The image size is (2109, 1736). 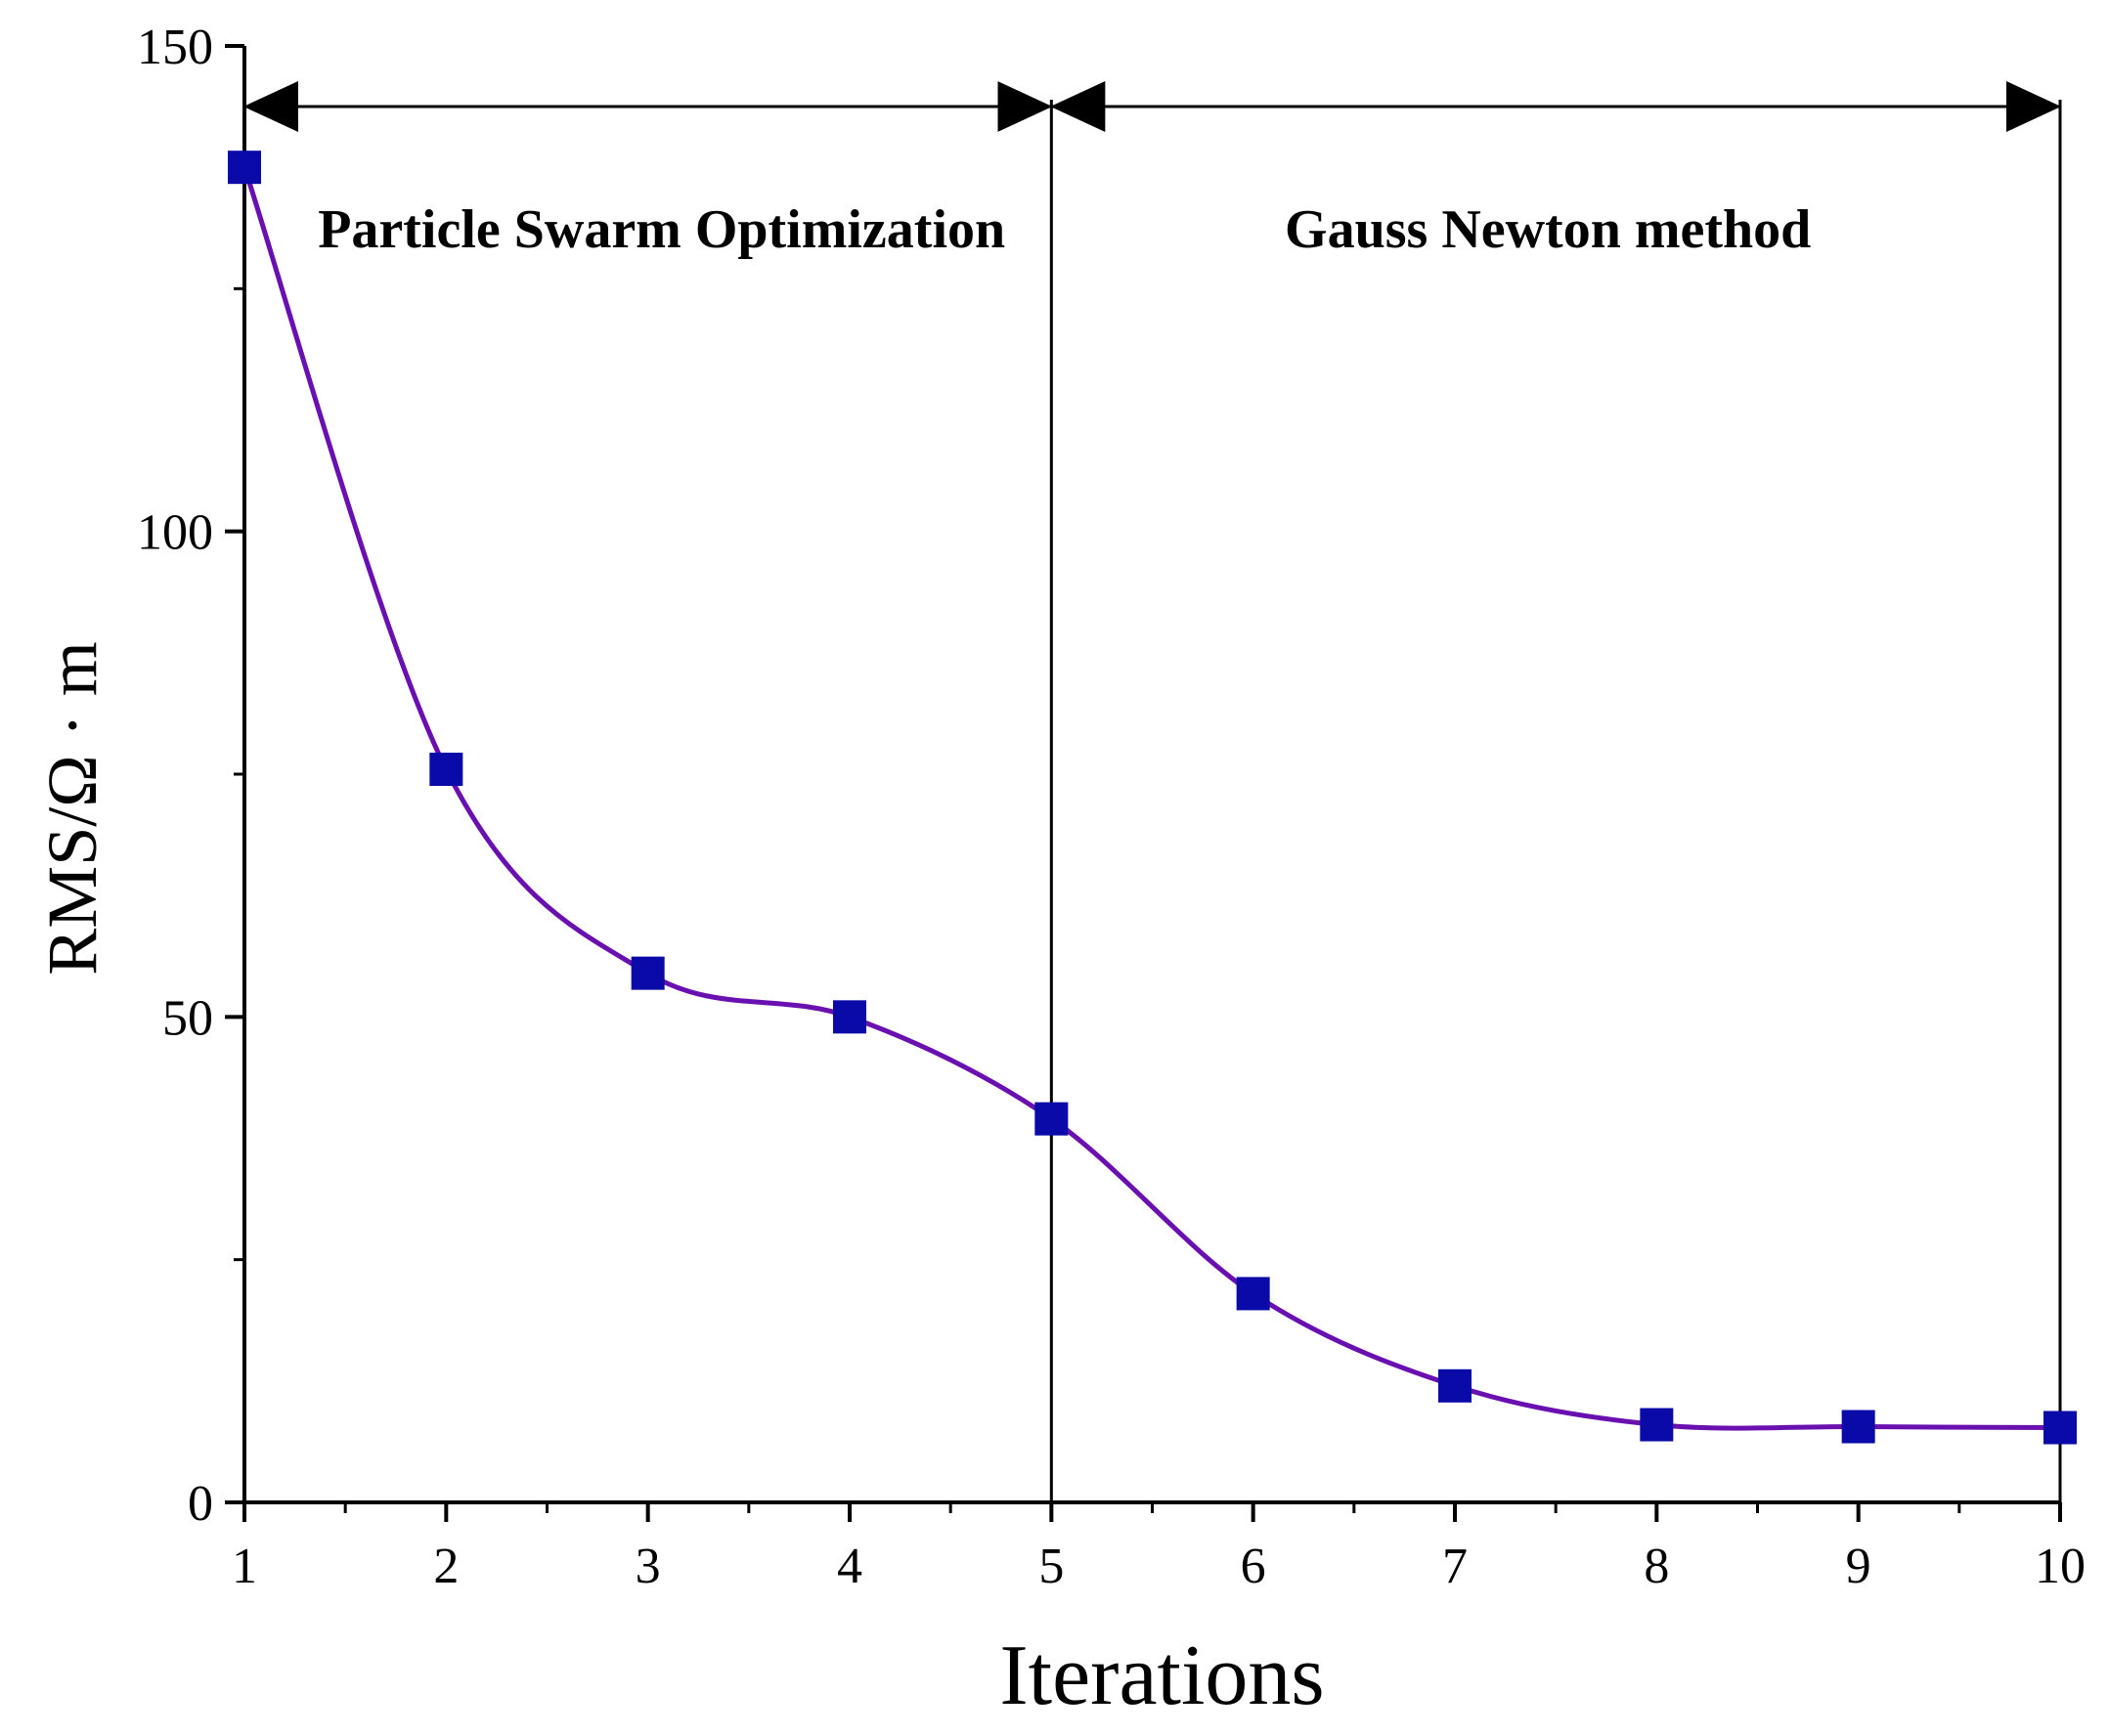 I want to click on pso-phase-label: Particle Swarm Optimization, so click(x=662, y=229).